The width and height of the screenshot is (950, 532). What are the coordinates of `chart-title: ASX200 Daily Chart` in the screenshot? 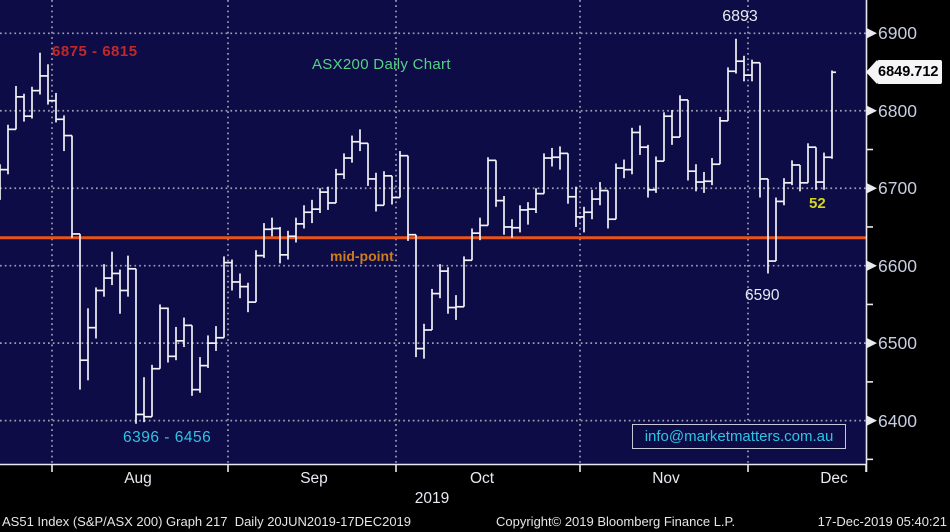 It's located at (381, 64).